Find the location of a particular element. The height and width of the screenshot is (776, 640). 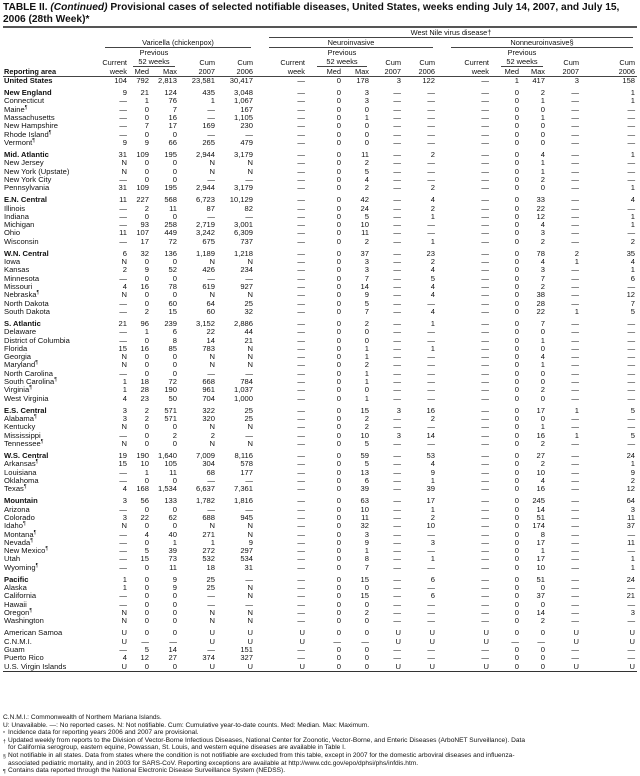

cell-value: 32 is located at coordinates (364, 526).